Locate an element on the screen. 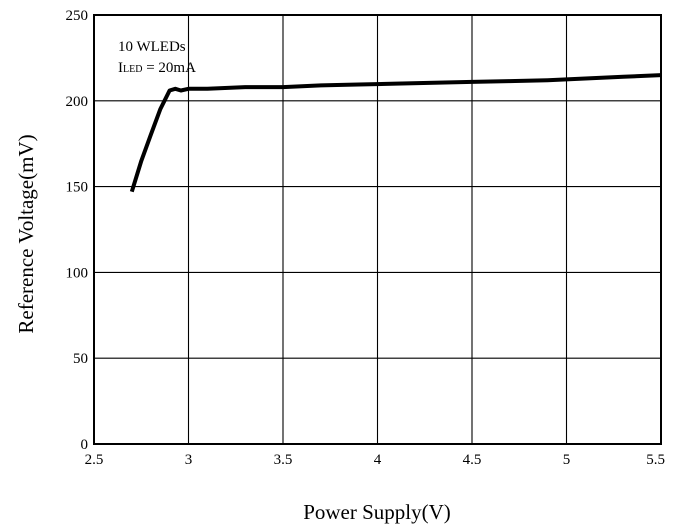  annotation-current-value: = 20mA is located at coordinates (169, 68).